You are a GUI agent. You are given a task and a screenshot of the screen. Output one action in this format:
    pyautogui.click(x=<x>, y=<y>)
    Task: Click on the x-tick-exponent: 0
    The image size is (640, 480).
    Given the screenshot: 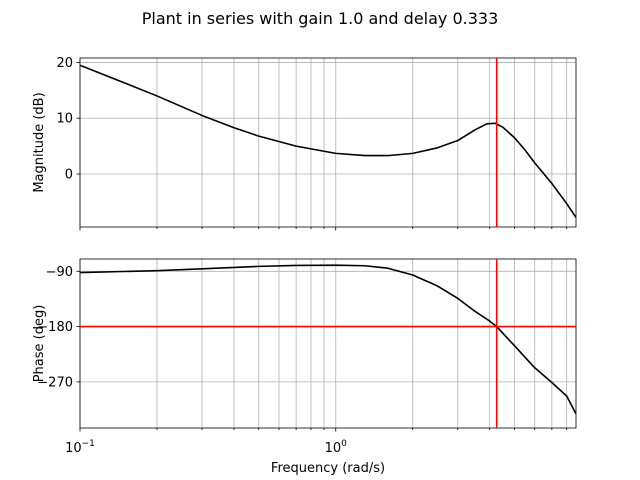 What is the action you would take?
    pyautogui.click(x=344, y=444)
    